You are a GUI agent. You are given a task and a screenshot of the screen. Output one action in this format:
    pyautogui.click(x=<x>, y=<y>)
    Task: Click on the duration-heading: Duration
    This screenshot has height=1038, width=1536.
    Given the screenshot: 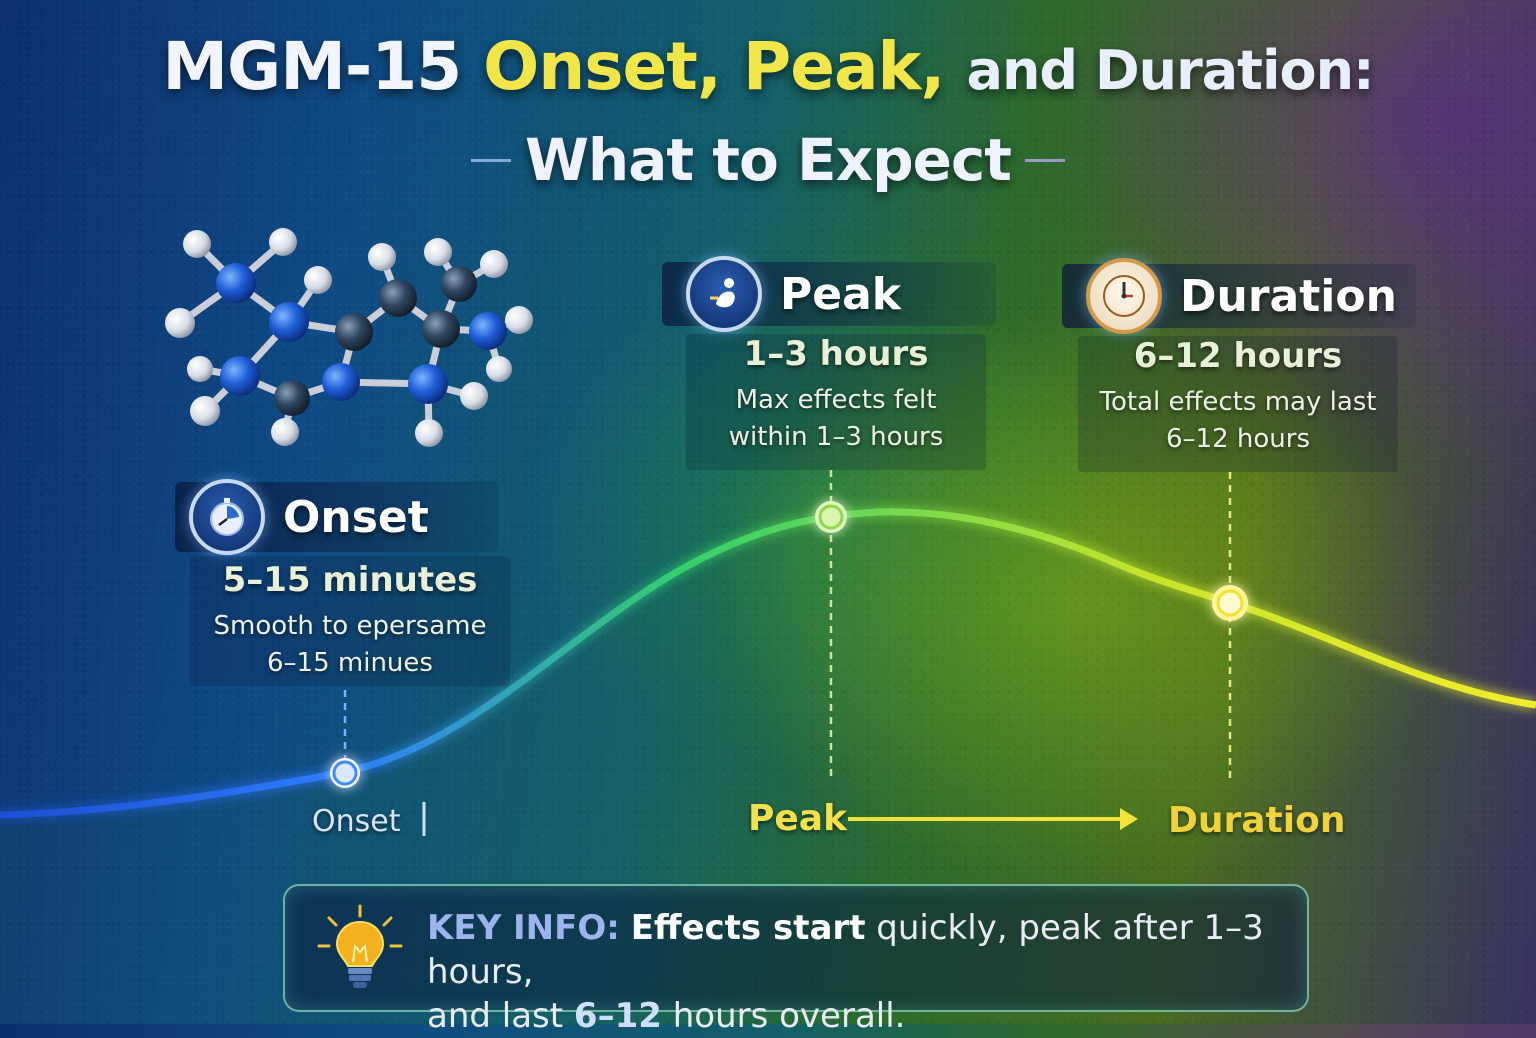 What is the action you would take?
    pyautogui.click(x=1239, y=296)
    